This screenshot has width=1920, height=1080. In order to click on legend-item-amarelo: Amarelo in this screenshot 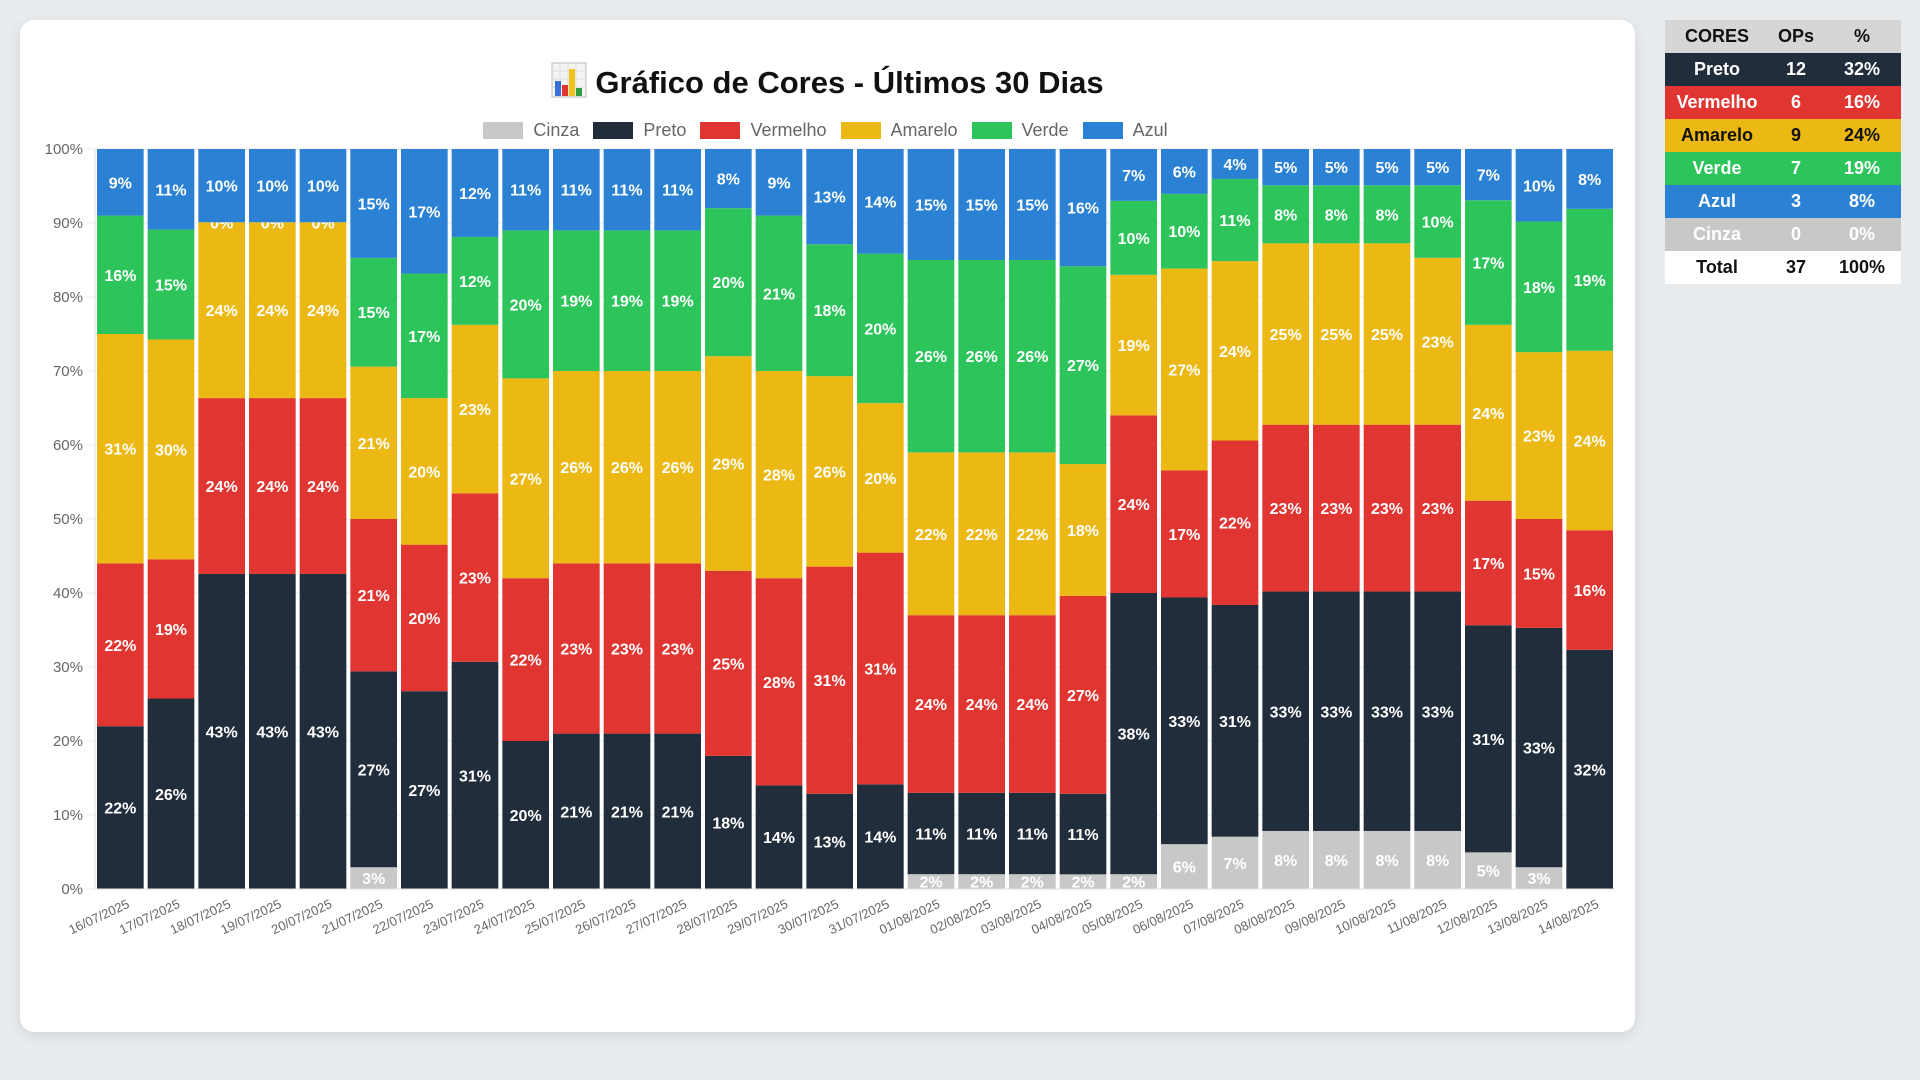, I will do `click(899, 130)`.